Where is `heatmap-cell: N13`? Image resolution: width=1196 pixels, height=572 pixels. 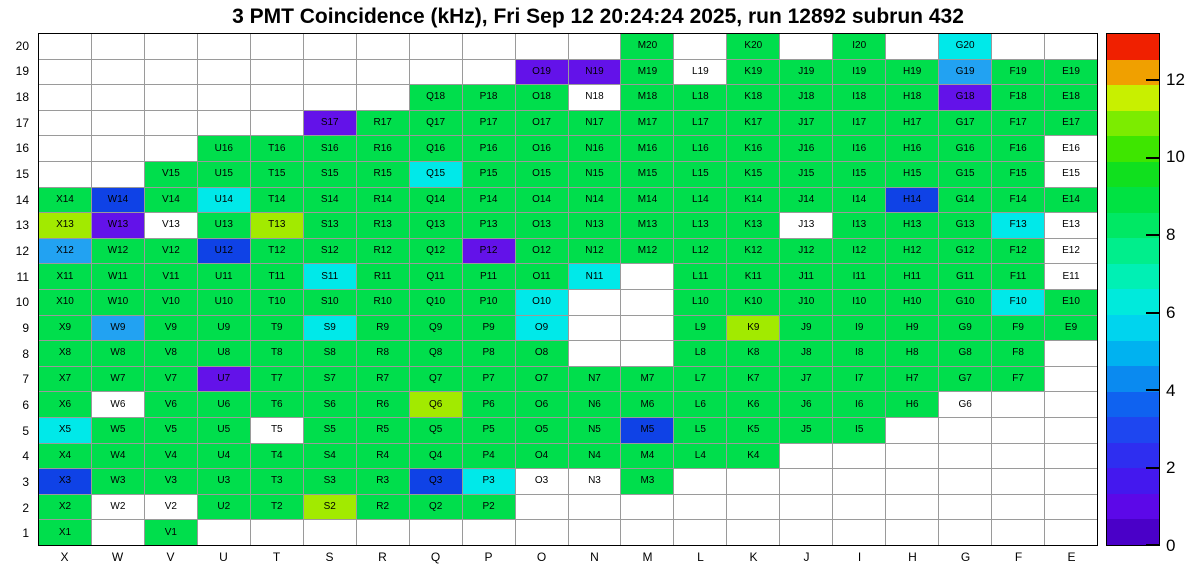
heatmap-cell: N13 is located at coordinates (594, 225).